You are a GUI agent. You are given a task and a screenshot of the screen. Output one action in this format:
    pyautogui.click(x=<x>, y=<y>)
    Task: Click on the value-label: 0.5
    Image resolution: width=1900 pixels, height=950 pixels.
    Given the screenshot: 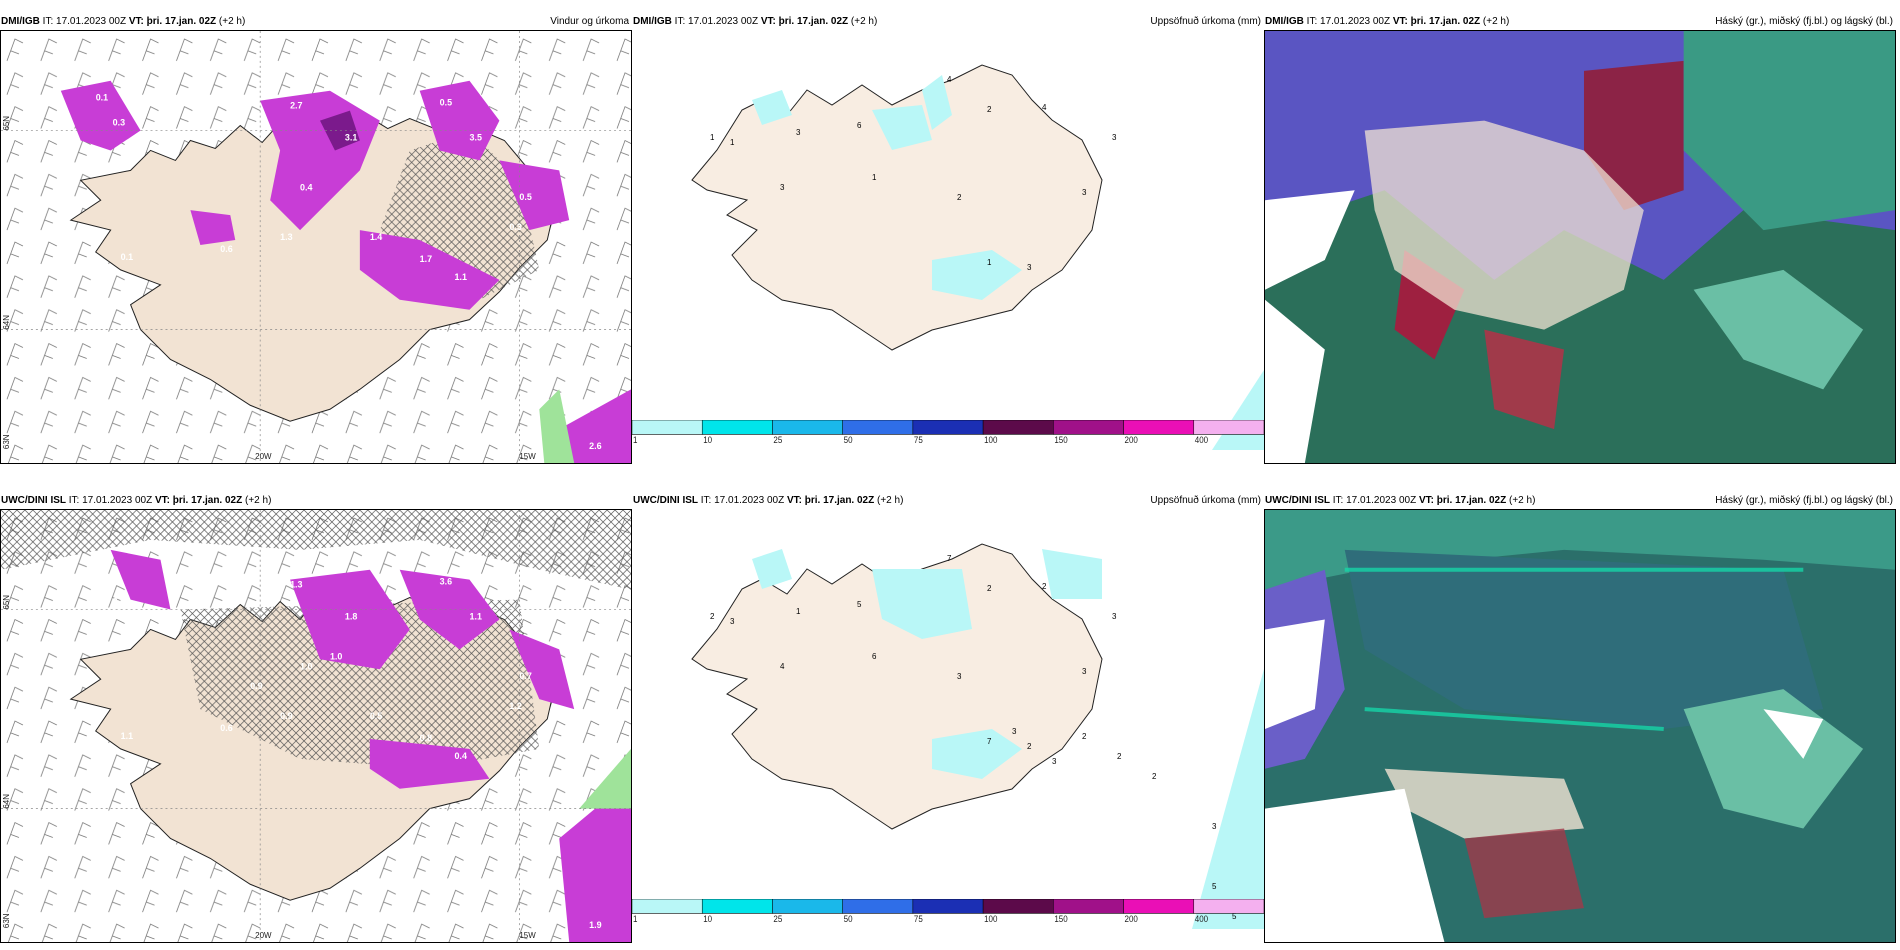 What is the action you would take?
    pyautogui.click(x=376, y=716)
    